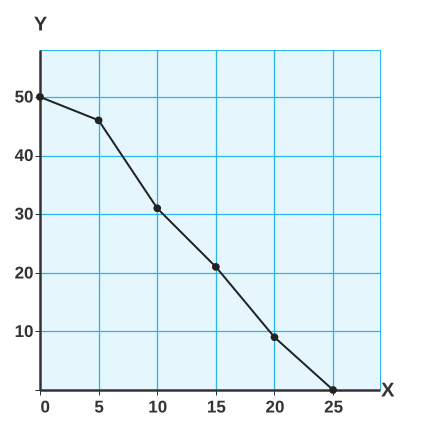  Describe the element at coordinates (216, 407) in the screenshot. I see `x-tick-label: 15` at that location.